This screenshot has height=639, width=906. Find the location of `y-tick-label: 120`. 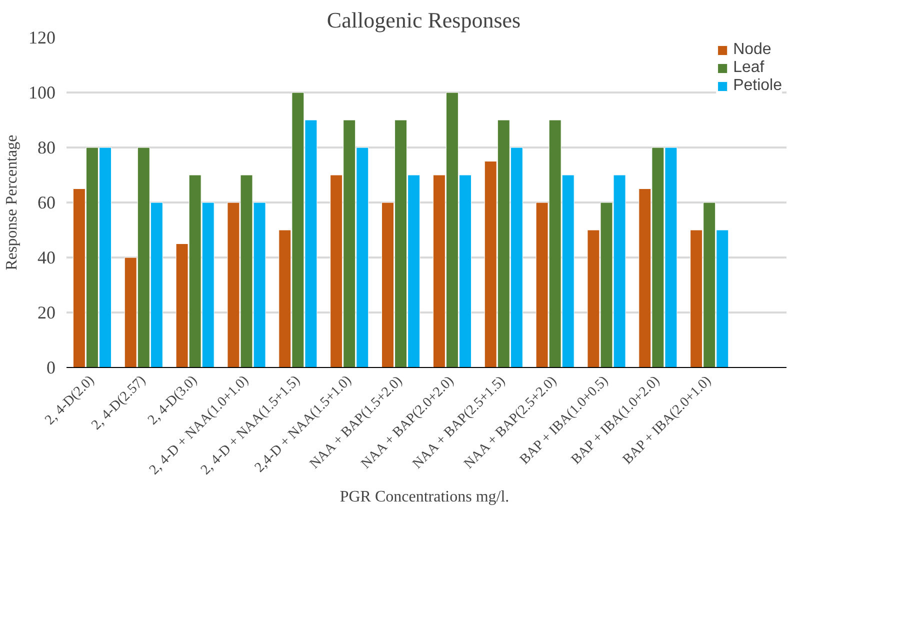

y-tick-label: 120 is located at coordinates (42, 38).